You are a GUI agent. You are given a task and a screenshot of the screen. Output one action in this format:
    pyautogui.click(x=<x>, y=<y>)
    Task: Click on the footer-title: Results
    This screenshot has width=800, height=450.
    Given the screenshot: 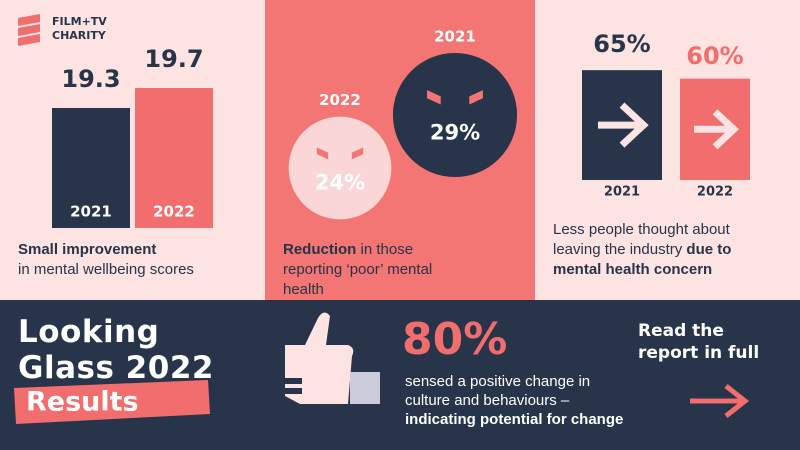 What is the action you would take?
    pyautogui.click(x=82, y=402)
    